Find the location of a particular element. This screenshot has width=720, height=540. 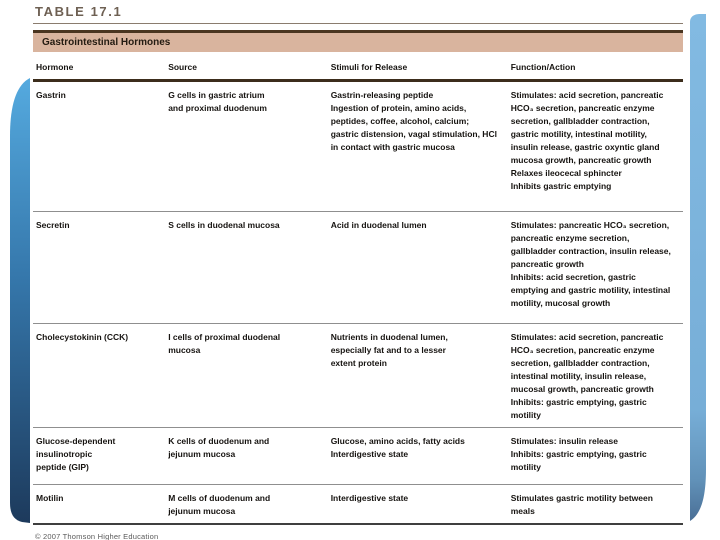

title-underline is located at coordinates (358, 23).